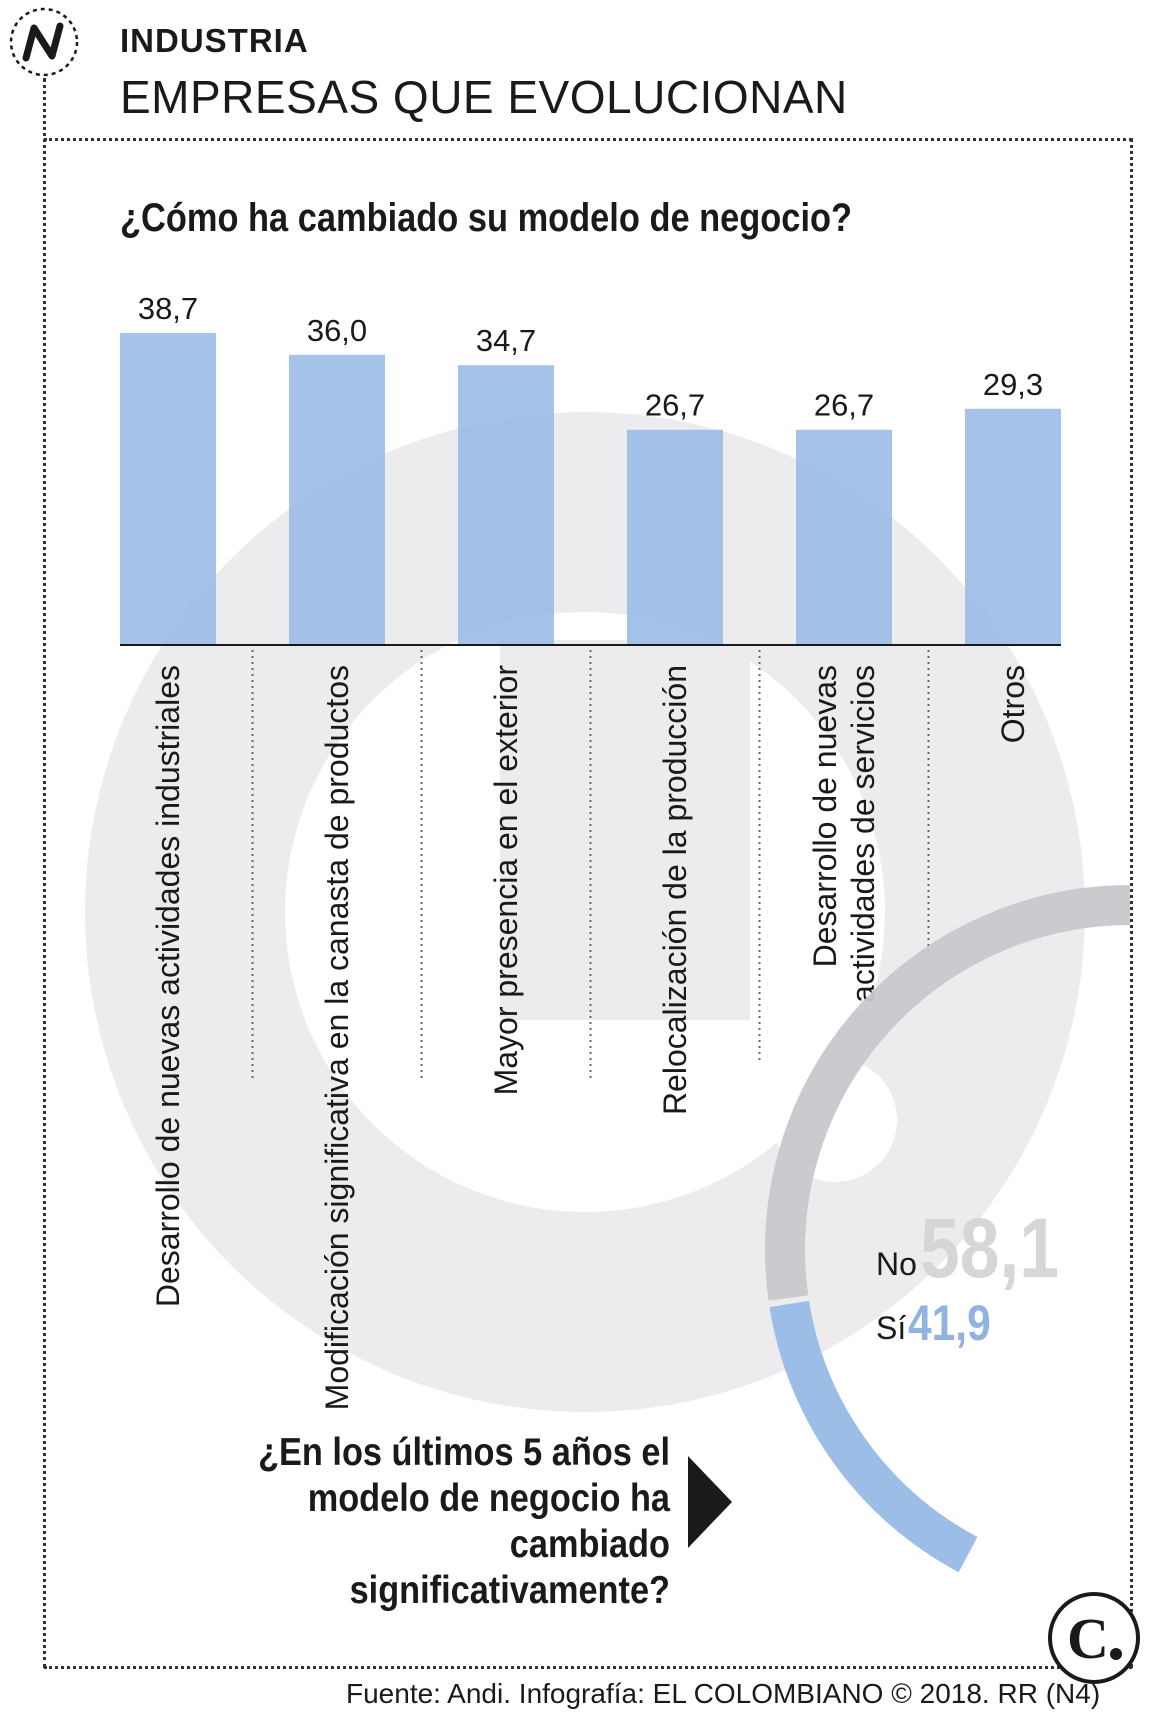  Describe the element at coordinates (506, 340) in the screenshot. I see `bar-value-label: 34,7` at that location.